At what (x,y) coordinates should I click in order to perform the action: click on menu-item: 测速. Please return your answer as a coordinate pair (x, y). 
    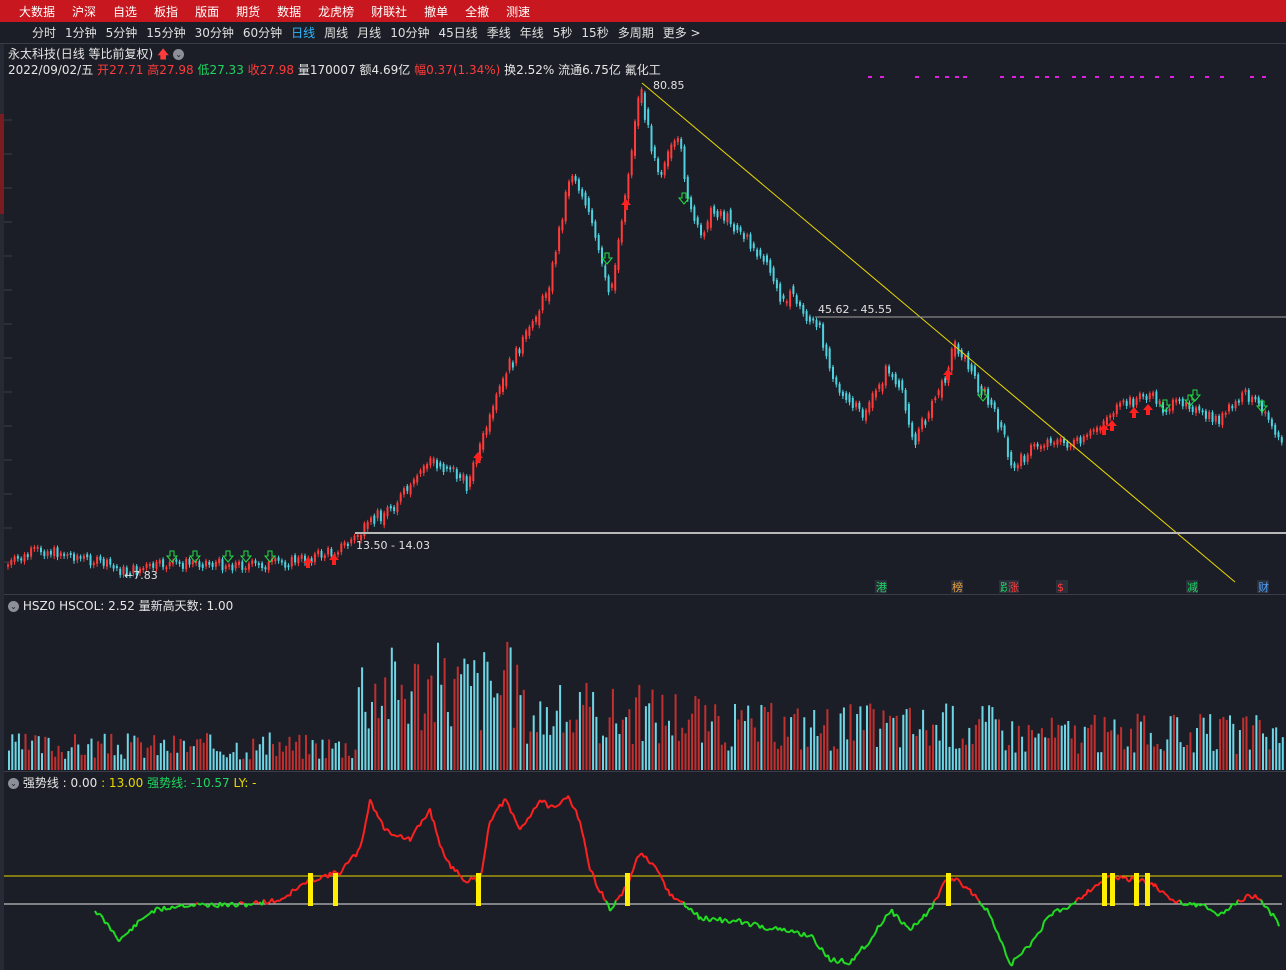
    Looking at the image, I should click on (518, 11).